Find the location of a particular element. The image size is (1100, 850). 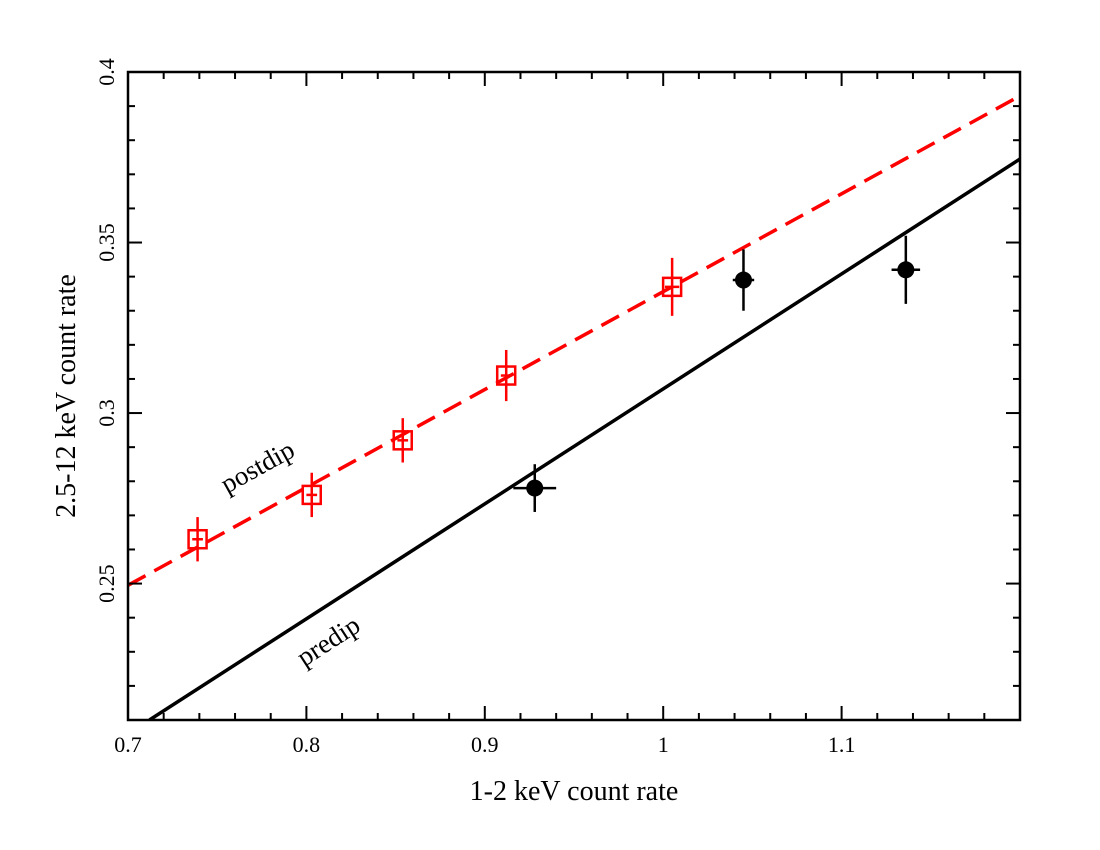

postdip-label: postdip is located at coordinates (257, 466).